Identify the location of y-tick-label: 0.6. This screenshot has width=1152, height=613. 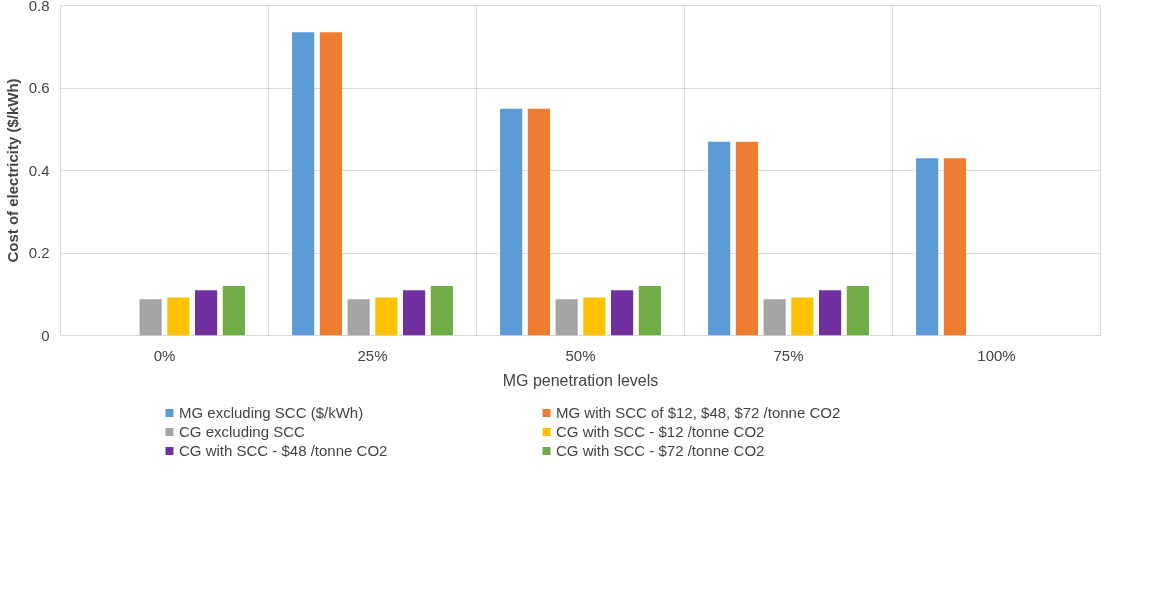
(39, 87).